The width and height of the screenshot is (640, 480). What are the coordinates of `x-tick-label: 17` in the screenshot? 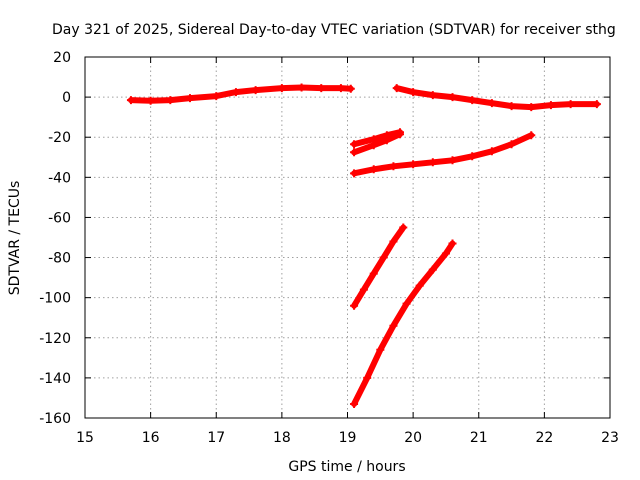 It's located at (216, 438).